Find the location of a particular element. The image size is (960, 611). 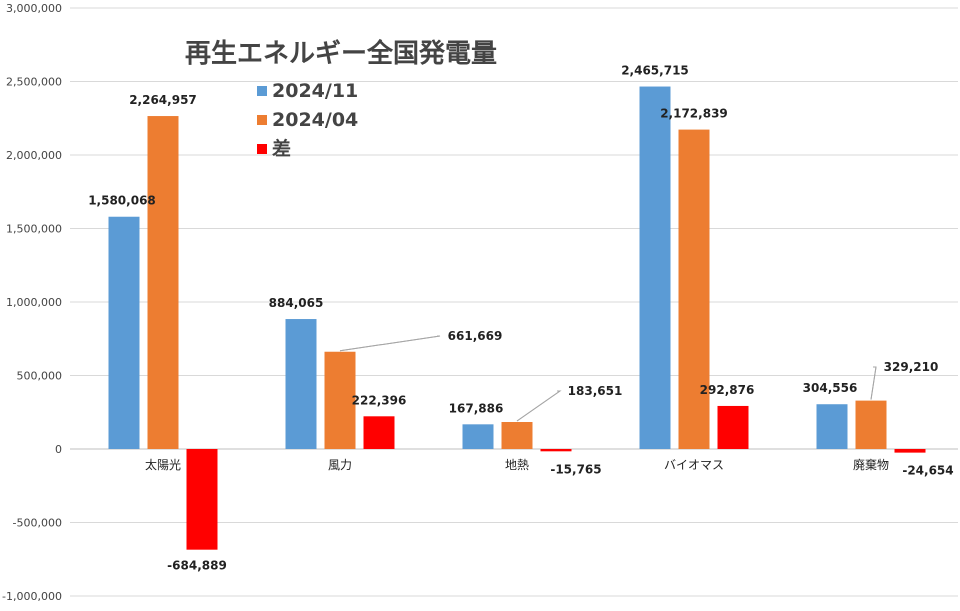

y-tick-label: -1,000,000 is located at coordinates (32, 596).